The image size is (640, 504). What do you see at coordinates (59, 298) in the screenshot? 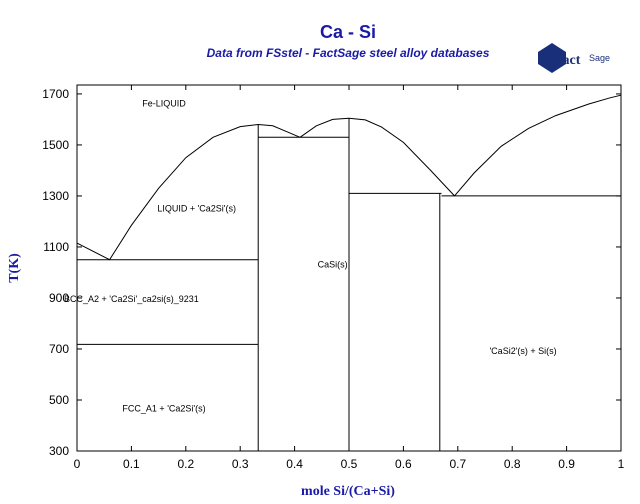
I see `y-tick-label: 900` at bounding box center [59, 298].